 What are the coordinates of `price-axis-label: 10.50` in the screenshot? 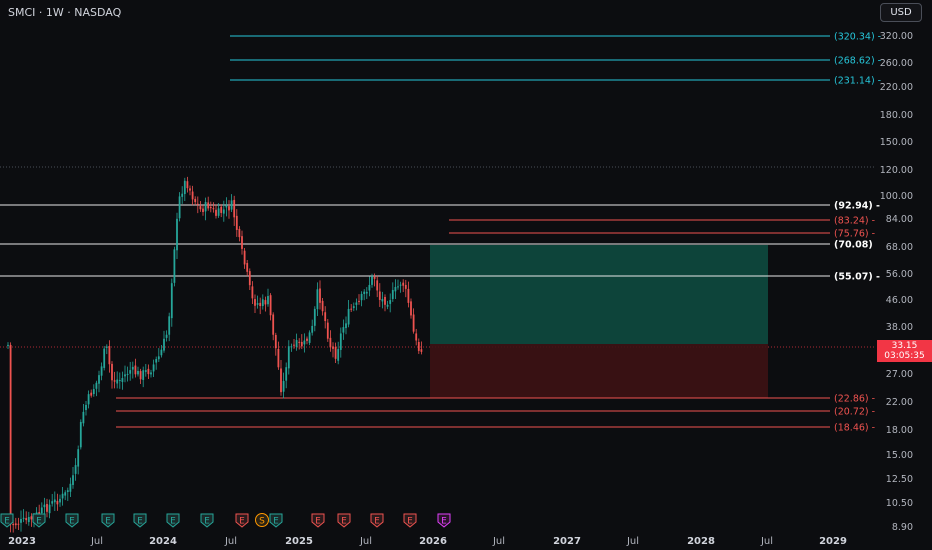 It's located at (899, 503).